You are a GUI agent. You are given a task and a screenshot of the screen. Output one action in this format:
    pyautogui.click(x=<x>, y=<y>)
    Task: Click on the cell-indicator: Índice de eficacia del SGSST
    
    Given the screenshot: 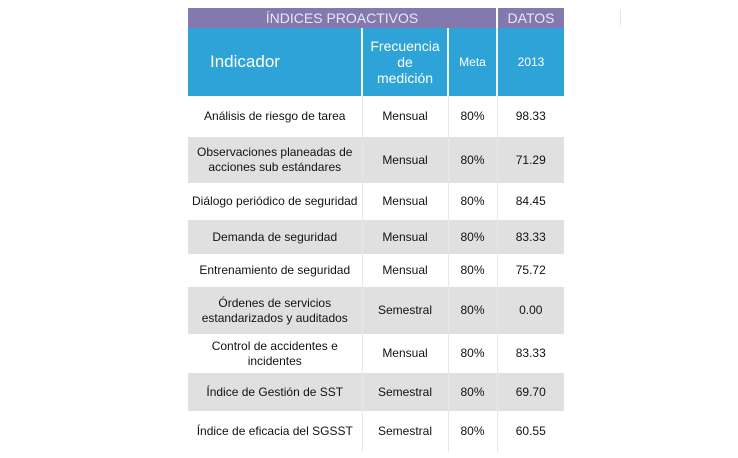 What is the action you would take?
    pyautogui.click(x=274, y=431)
    